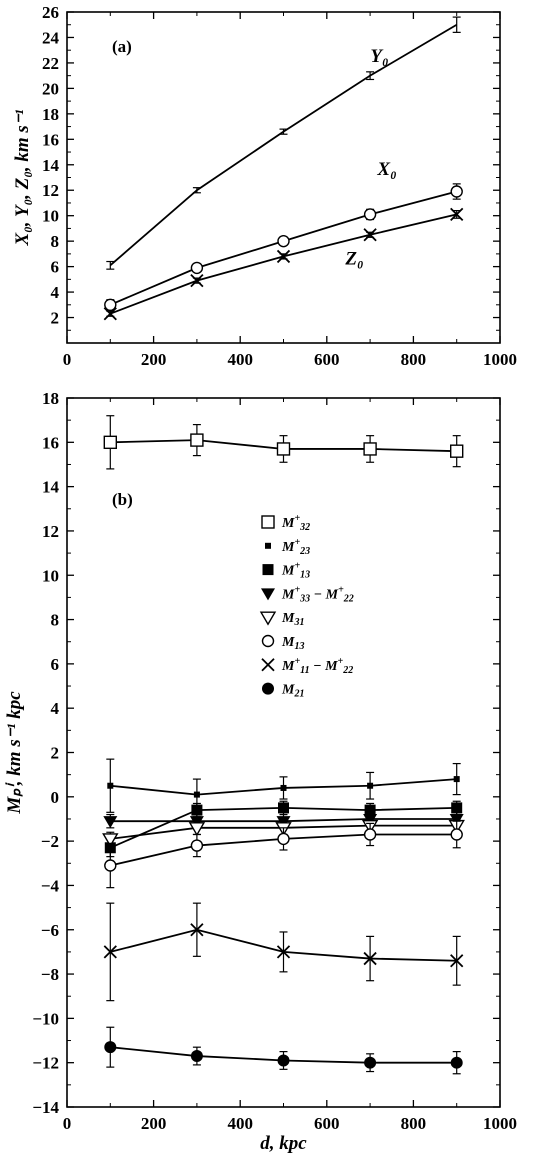 The width and height of the screenshot is (545, 1172). What do you see at coordinates (286, 571) in the screenshot?
I see `legend-item: M+13` at bounding box center [286, 571].